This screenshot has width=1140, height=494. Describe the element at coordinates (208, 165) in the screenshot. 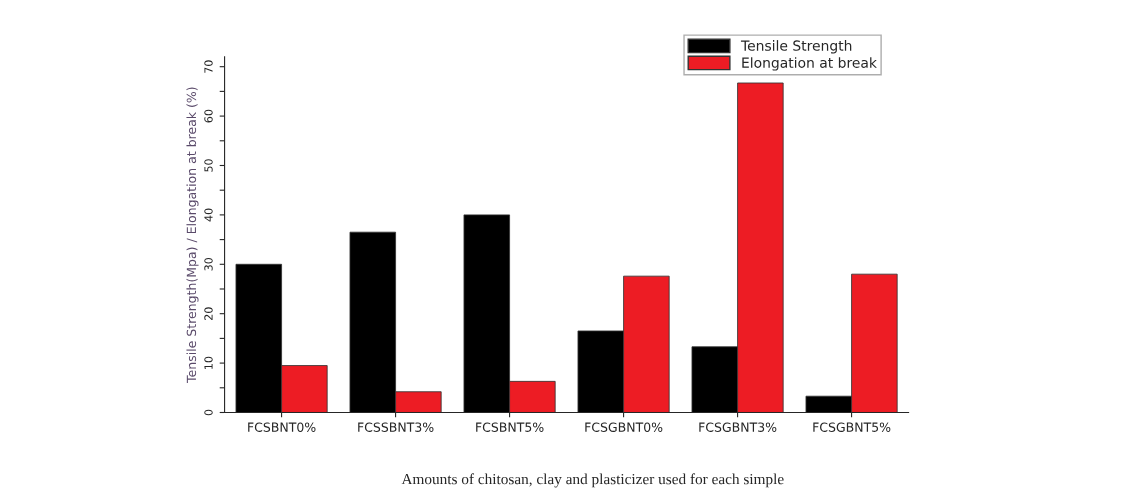

I see `y-tick-label: 50` at that location.